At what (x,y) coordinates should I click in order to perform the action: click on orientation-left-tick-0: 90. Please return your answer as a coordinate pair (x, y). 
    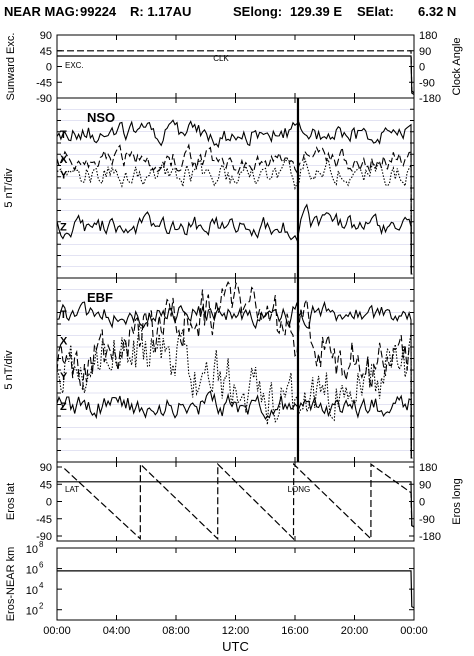
    Looking at the image, I should click on (46, 36).